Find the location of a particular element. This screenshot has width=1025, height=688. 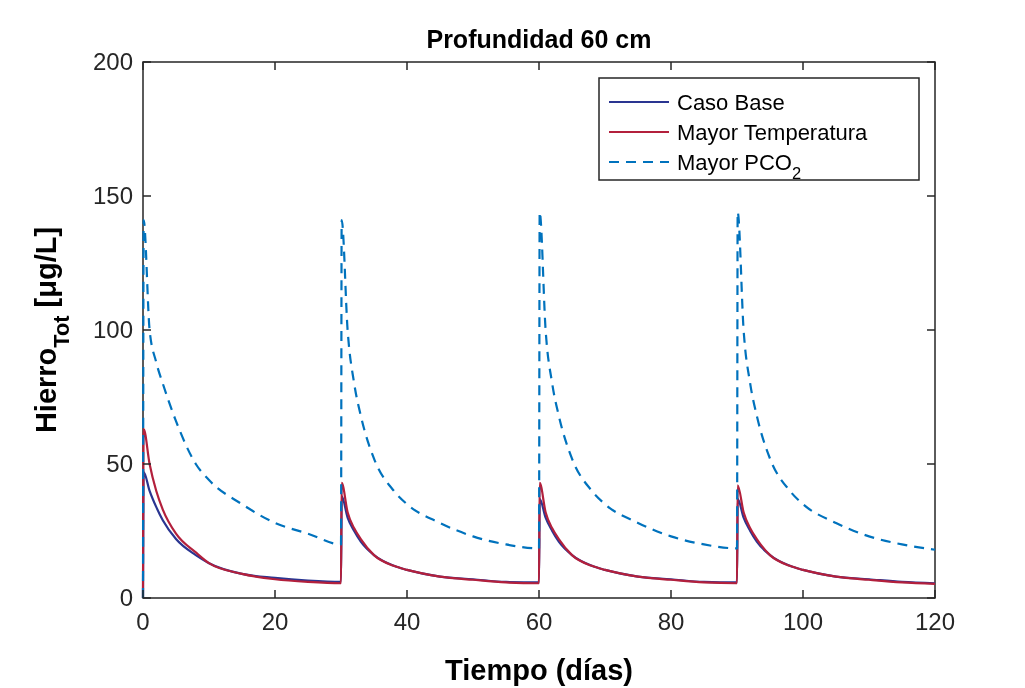

chart-title: Profundidad 60 cm is located at coordinates (539, 39).